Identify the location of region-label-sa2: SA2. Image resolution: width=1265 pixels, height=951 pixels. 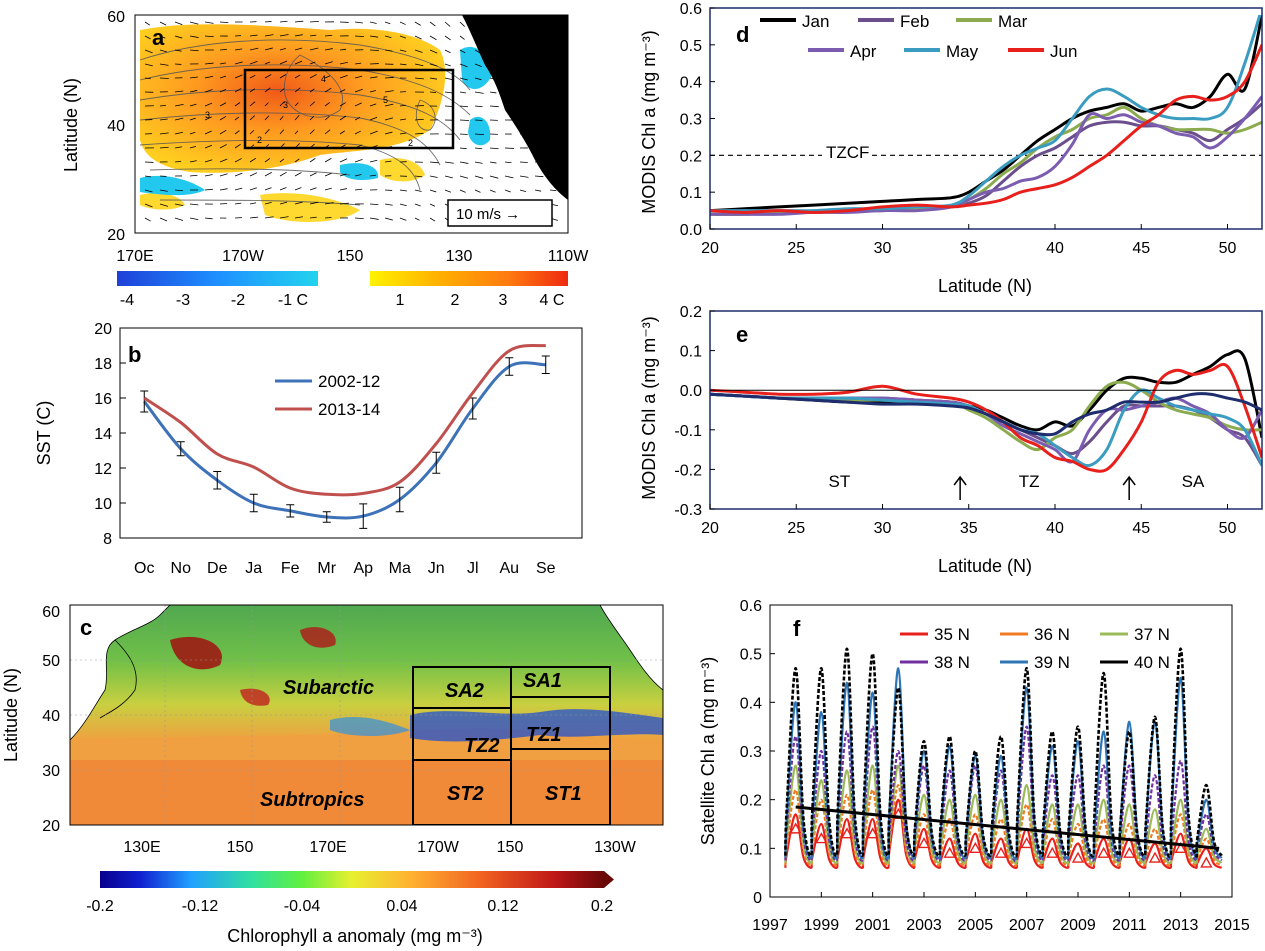
(464, 691).